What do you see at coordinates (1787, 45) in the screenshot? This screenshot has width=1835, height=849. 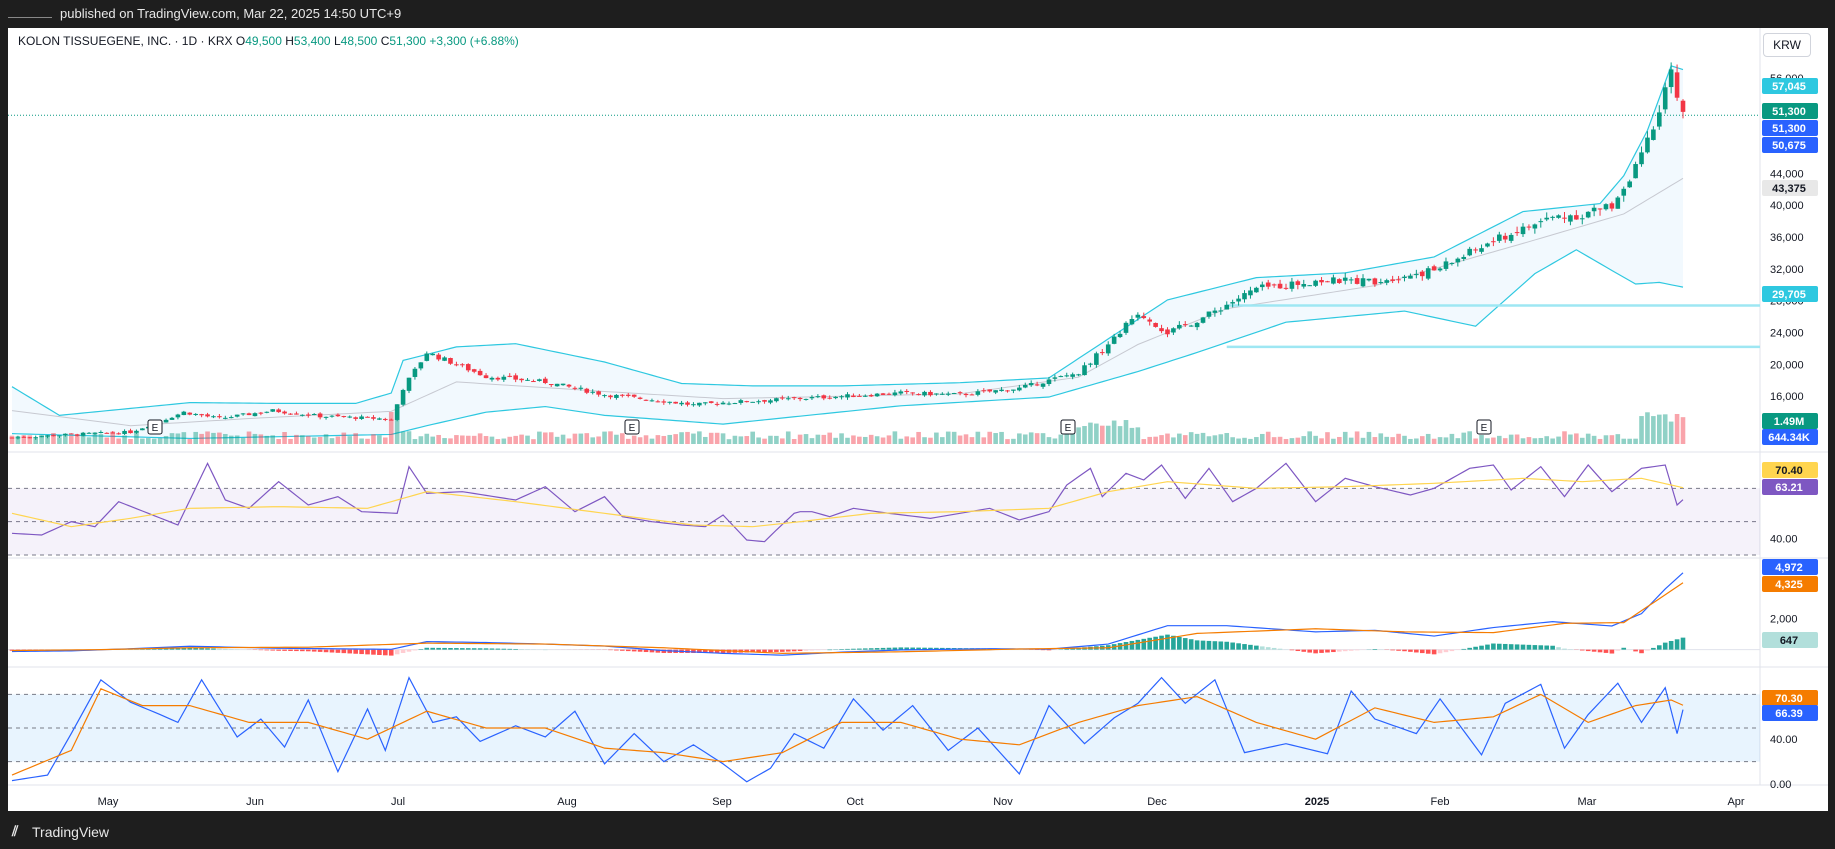 I see `currency-button: KRW` at bounding box center [1787, 45].